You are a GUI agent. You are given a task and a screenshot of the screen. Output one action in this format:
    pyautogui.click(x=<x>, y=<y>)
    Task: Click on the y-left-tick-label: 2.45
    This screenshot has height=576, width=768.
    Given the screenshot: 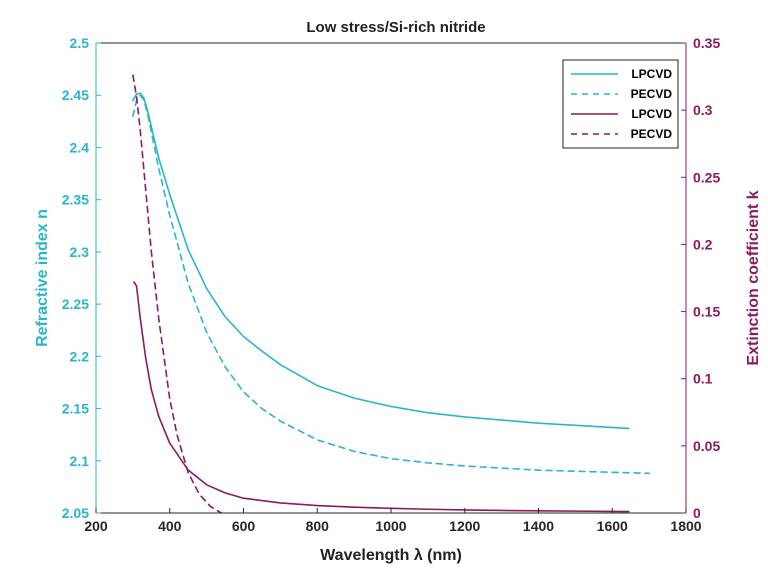 What is the action you would take?
    pyautogui.click(x=75, y=95)
    